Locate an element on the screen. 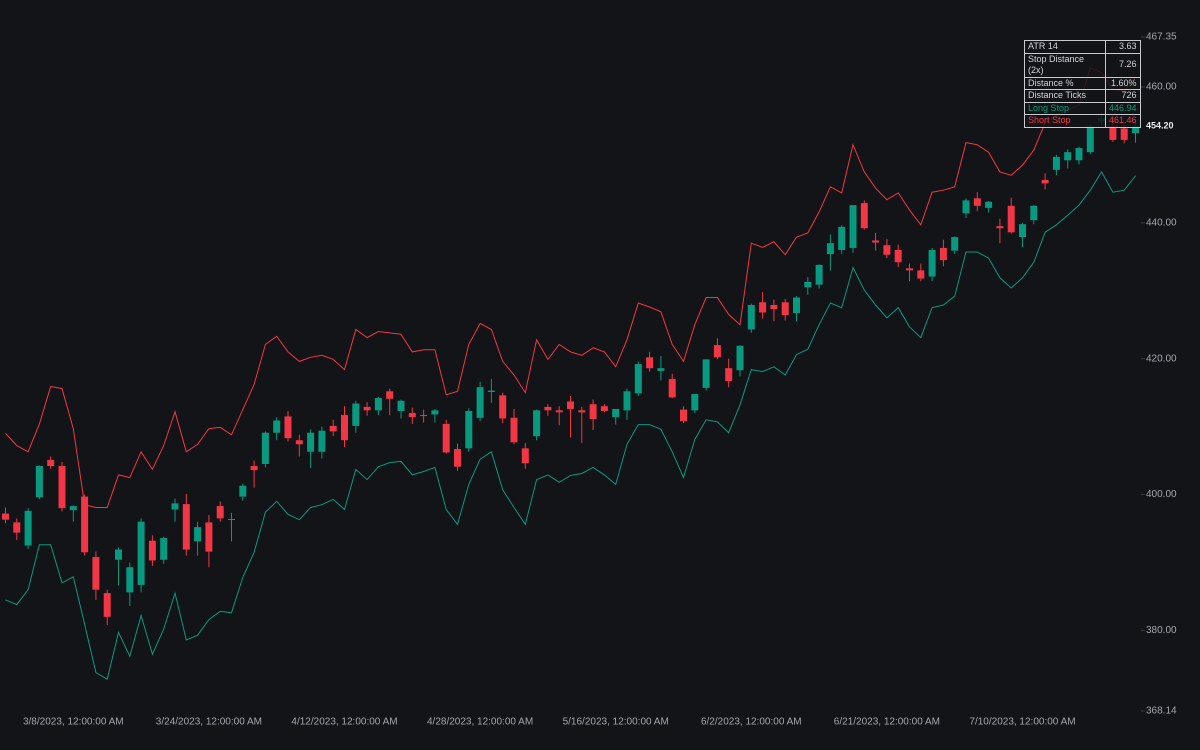 Image resolution: width=1200 pixels, height=750 pixels. table-value: 726 is located at coordinates (1123, 96).